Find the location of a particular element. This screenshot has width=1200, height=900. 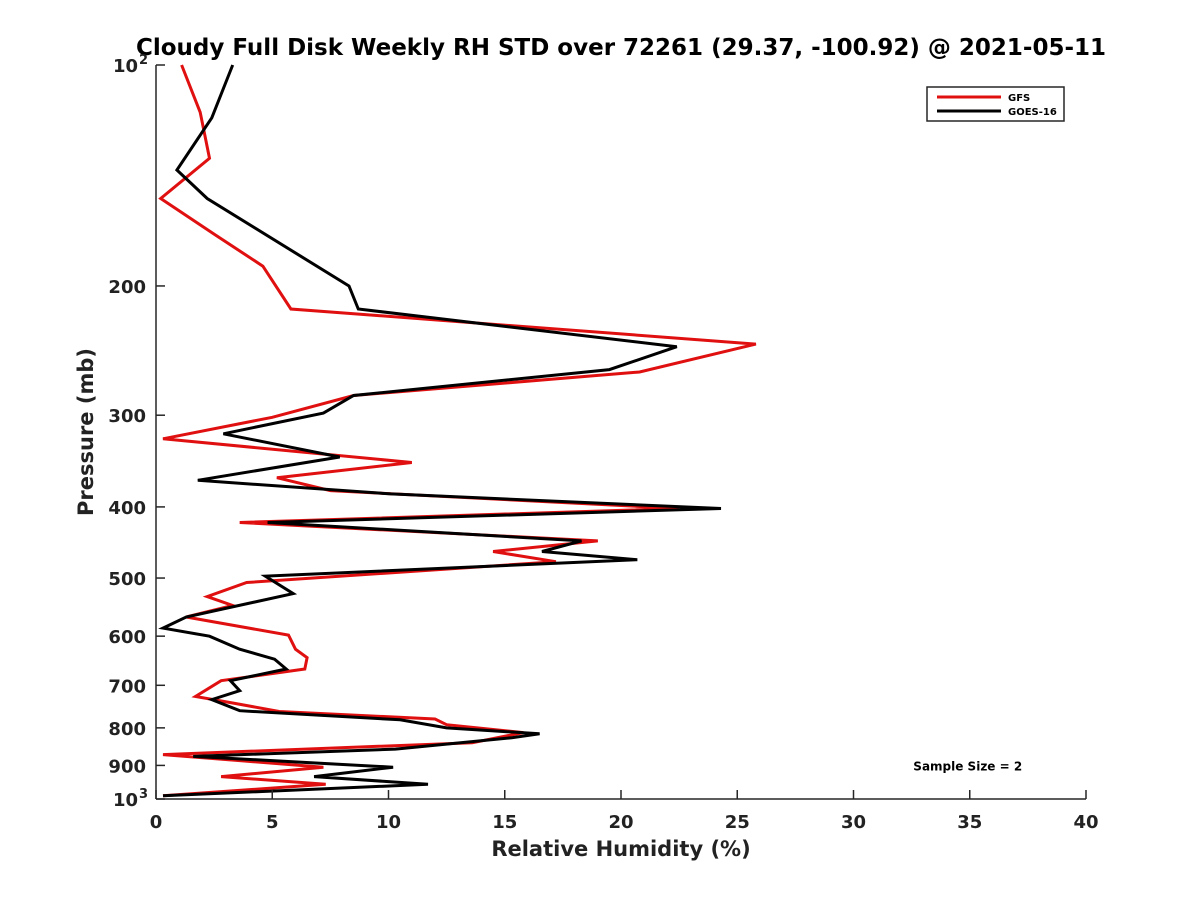

legend: GFS GOES-16 is located at coordinates (995, 104).